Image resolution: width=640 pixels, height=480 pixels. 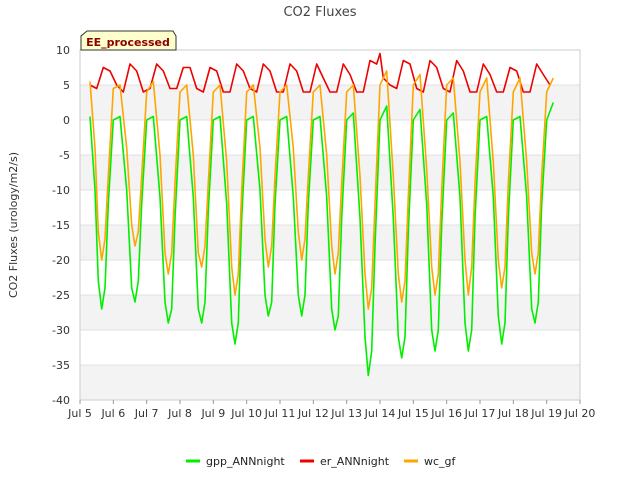 I want to click on y-tick-label: -15, so click(x=61, y=225).